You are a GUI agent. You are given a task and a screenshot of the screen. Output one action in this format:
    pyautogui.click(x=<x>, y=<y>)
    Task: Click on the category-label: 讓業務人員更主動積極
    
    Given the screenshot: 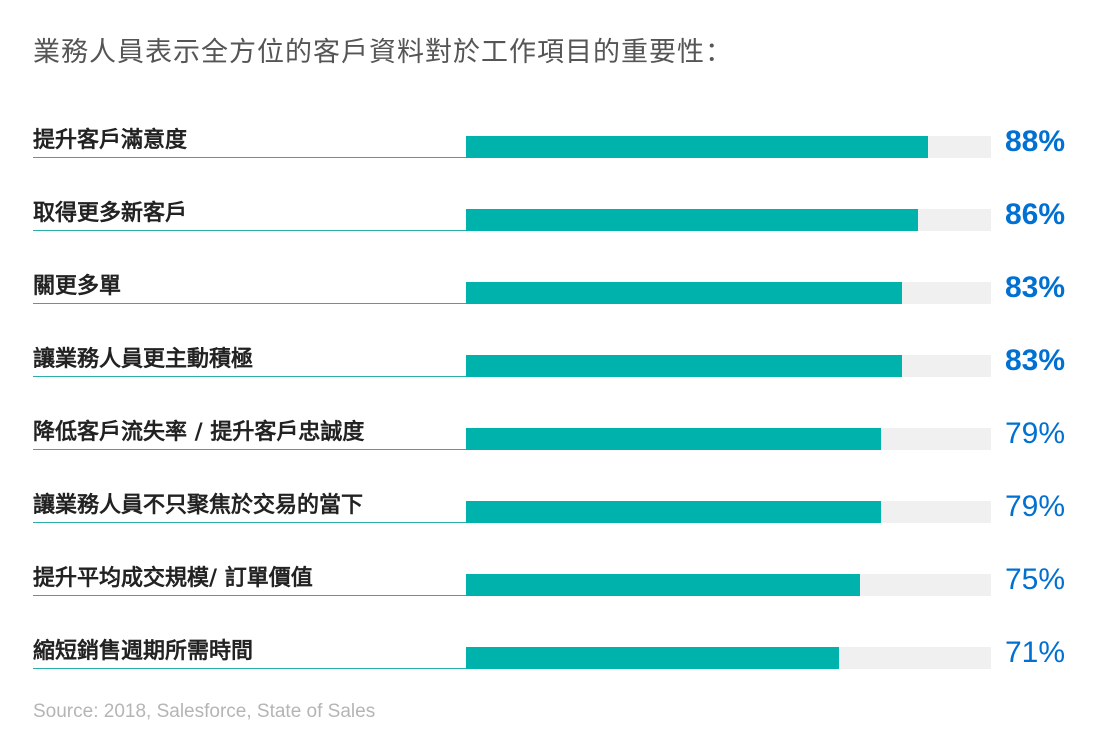 What is the action you would take?
    pyautogui.click(x=143, y=359)
    